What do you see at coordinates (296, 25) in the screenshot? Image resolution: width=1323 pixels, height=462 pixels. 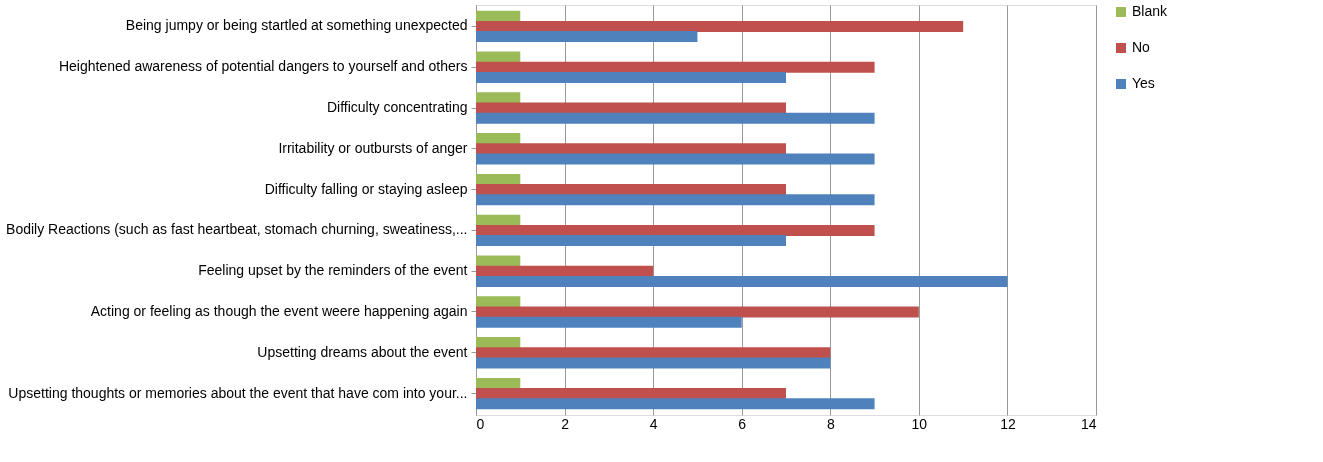 I see `y-tick-label: Being jumpy or being startled at something unexpected` at bounding box center [296, 25].